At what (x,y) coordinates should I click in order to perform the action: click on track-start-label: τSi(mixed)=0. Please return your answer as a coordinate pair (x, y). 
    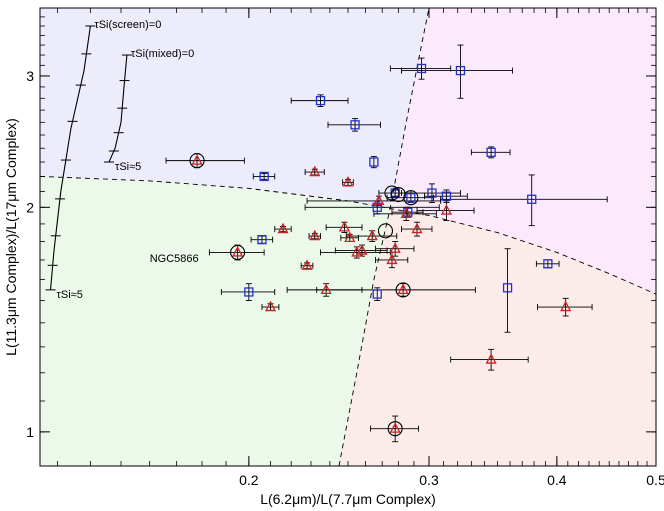
    Looking at the image, I should click on (162, 54).